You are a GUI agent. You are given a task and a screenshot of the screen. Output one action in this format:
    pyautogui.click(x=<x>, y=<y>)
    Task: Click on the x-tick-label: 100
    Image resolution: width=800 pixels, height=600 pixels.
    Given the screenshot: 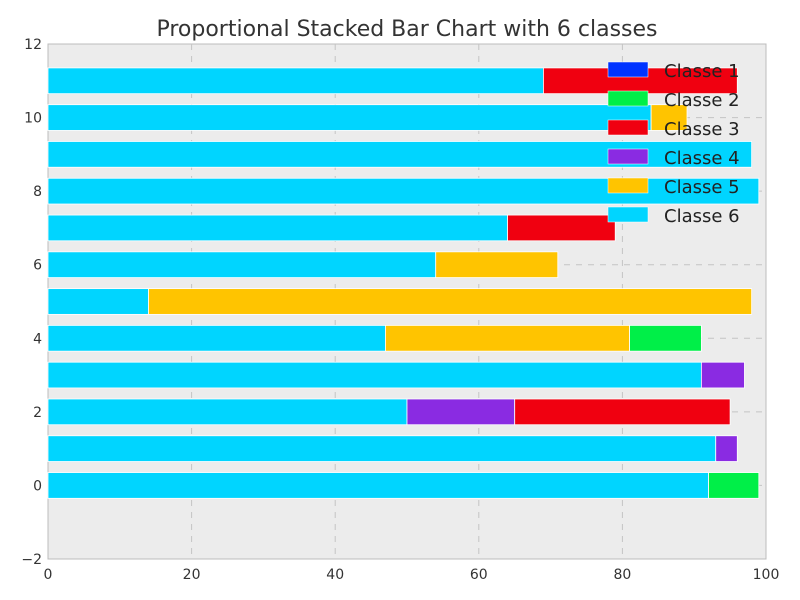 What is the action you would take?
    pyautogui.click(x=766, y=575)
    